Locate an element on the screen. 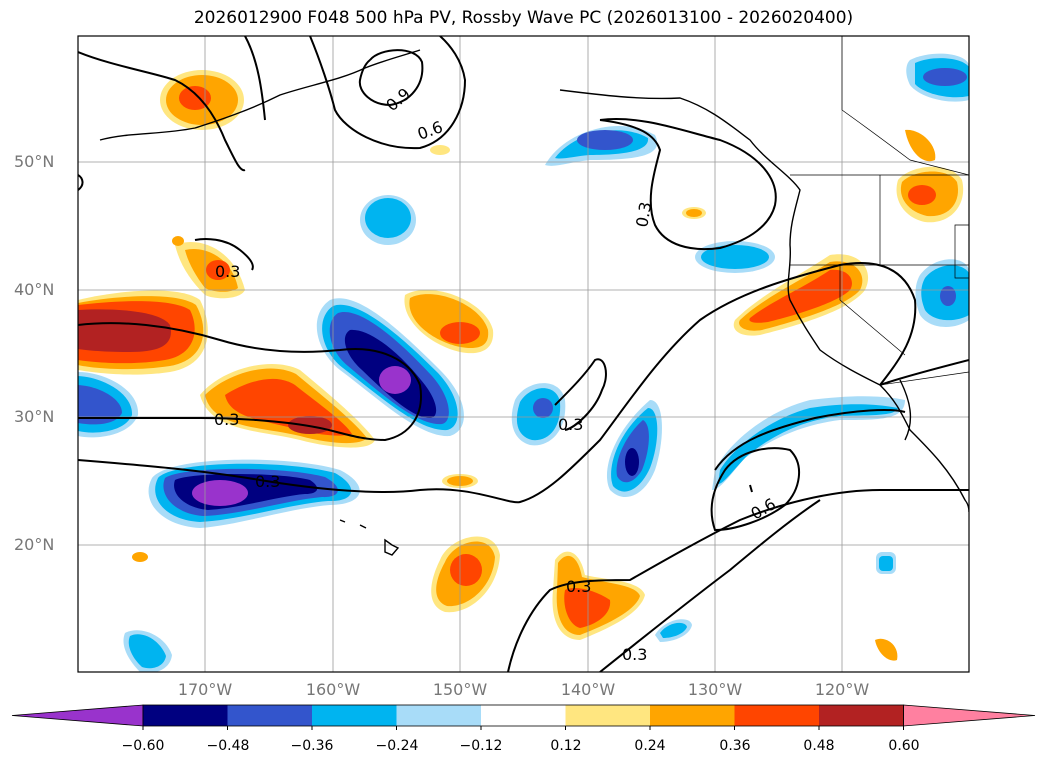 Image resolution: width=1047 pixels, height=765 pixels. colorbar-frame is located at coordinates (523, 715).